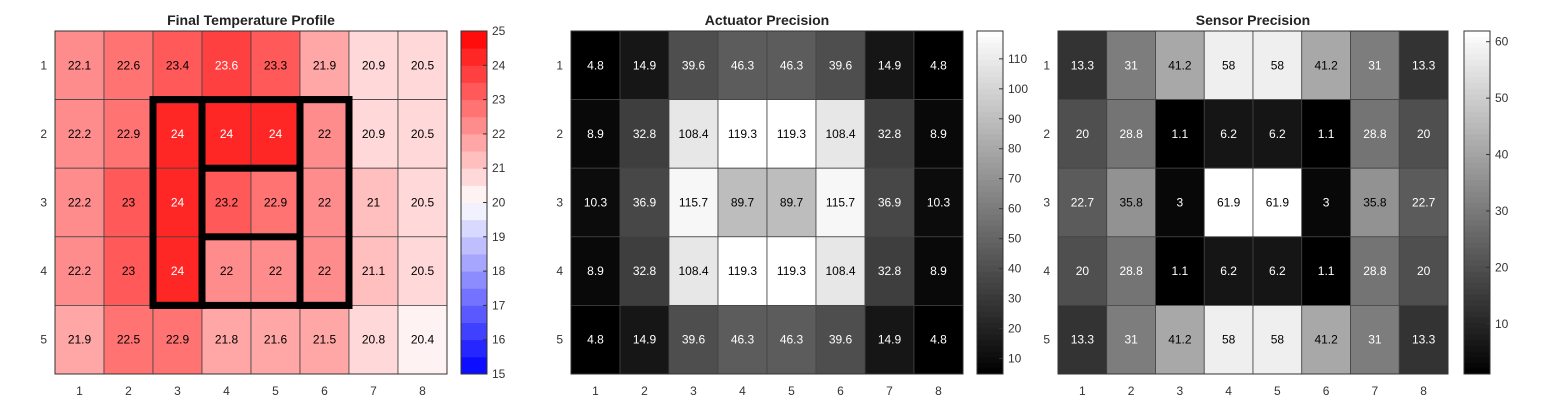 This screenshot has width=1545, height=420. Describe the element at coordinates (1131, 134) in the screenshot. I see `cell-value-label: 28.8` at that location.